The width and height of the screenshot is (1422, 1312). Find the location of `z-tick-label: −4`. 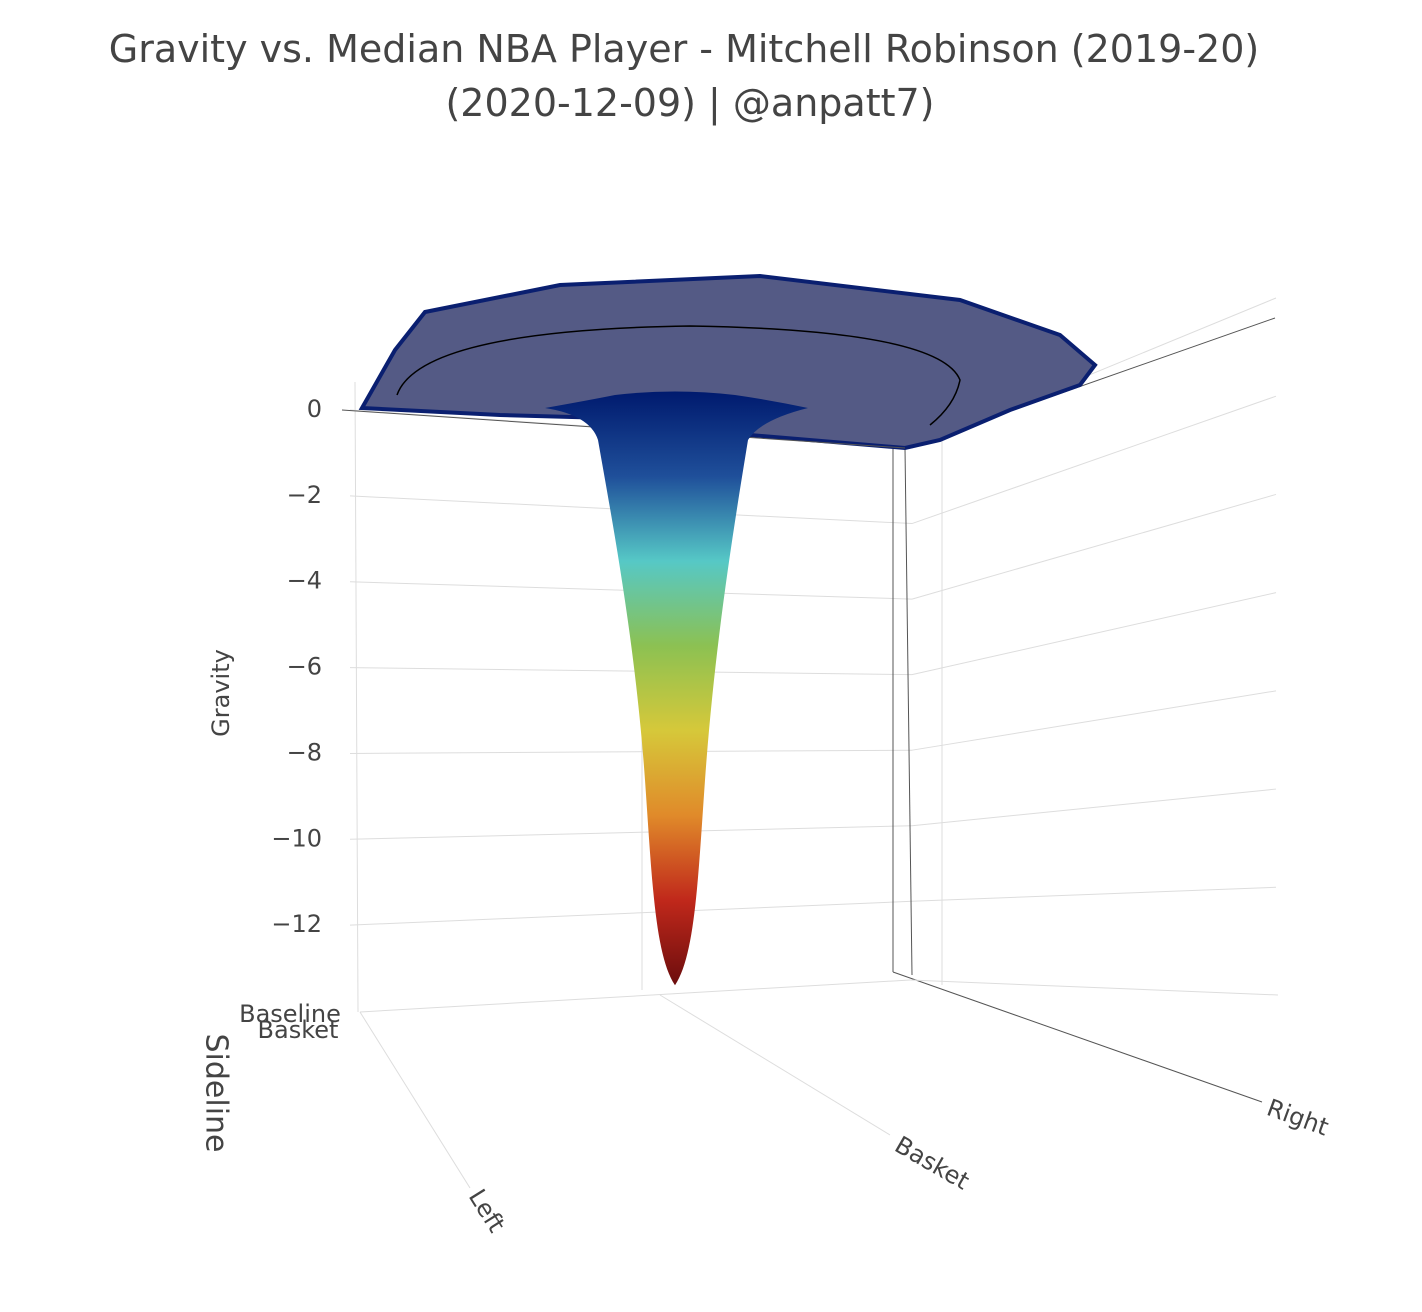

z-tick-label: −4 is located at coordinates (304, 581).